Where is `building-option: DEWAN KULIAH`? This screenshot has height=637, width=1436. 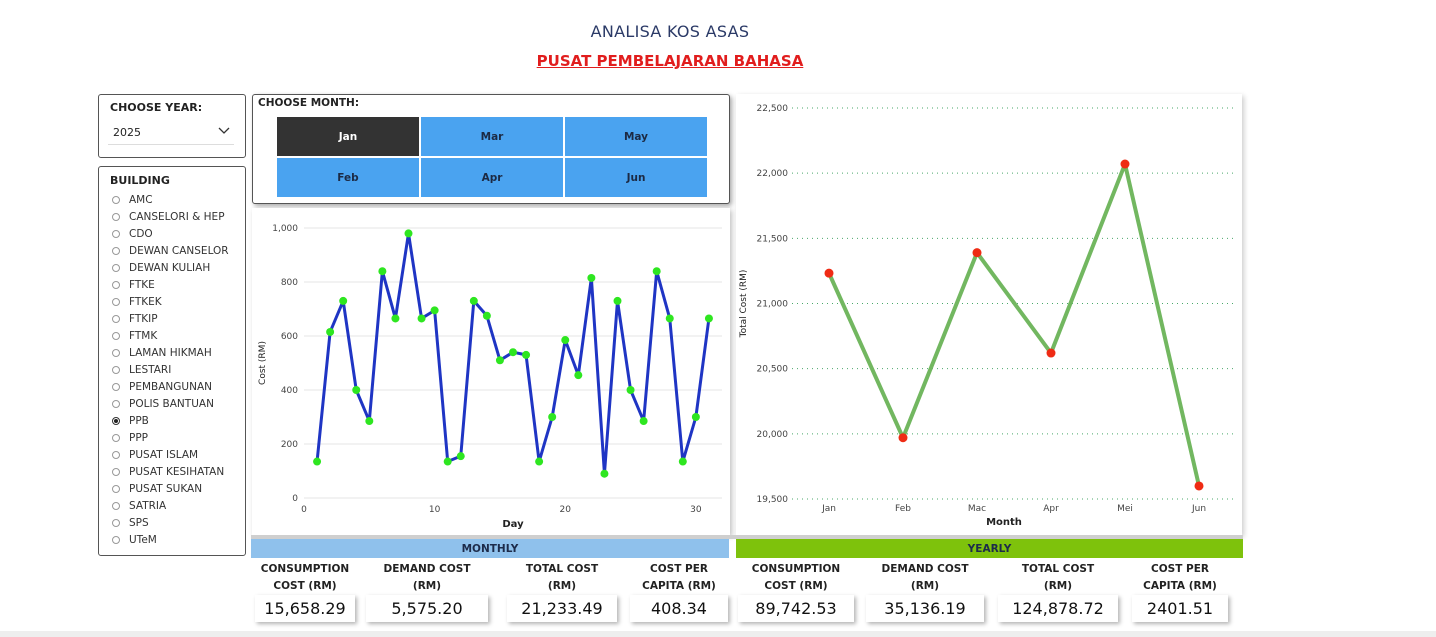 building-option: DEWAN KULIAH is located at coordinates (170, 267).